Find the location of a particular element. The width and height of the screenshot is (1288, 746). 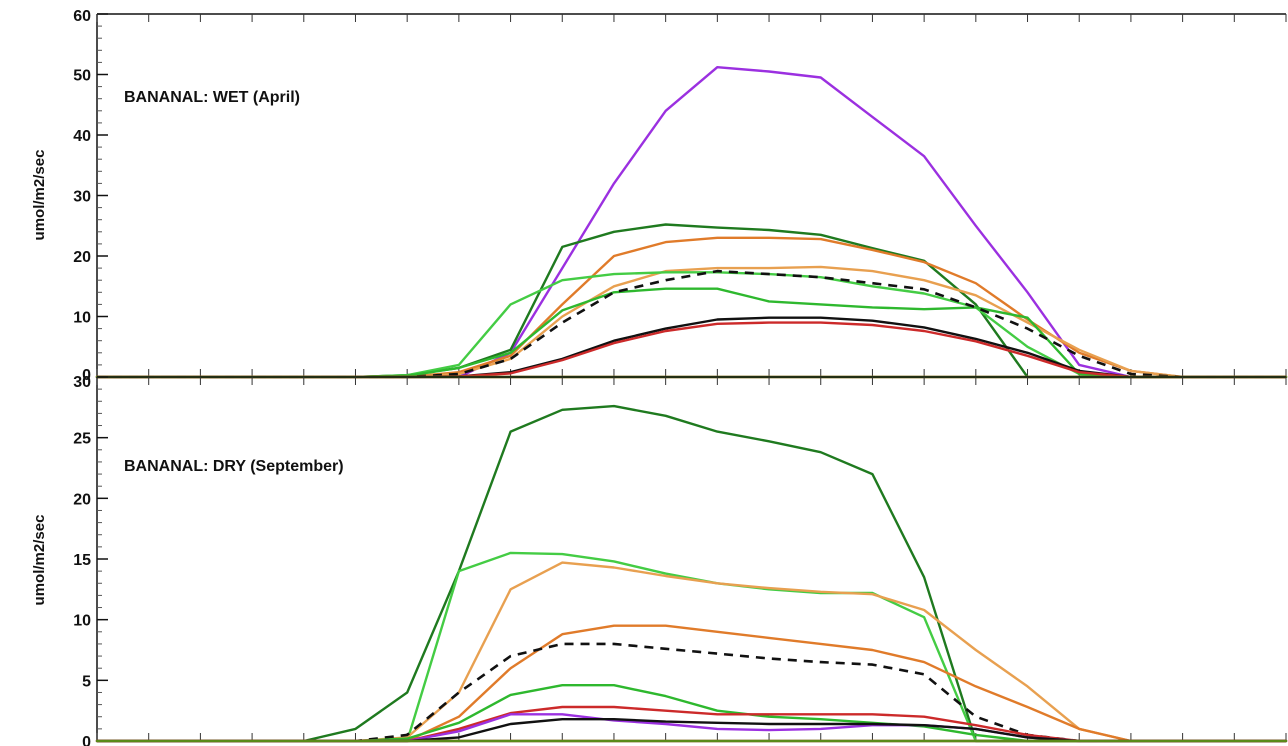

wet-panel-y-tick-label: 50 is located at coordinates (82, 76).